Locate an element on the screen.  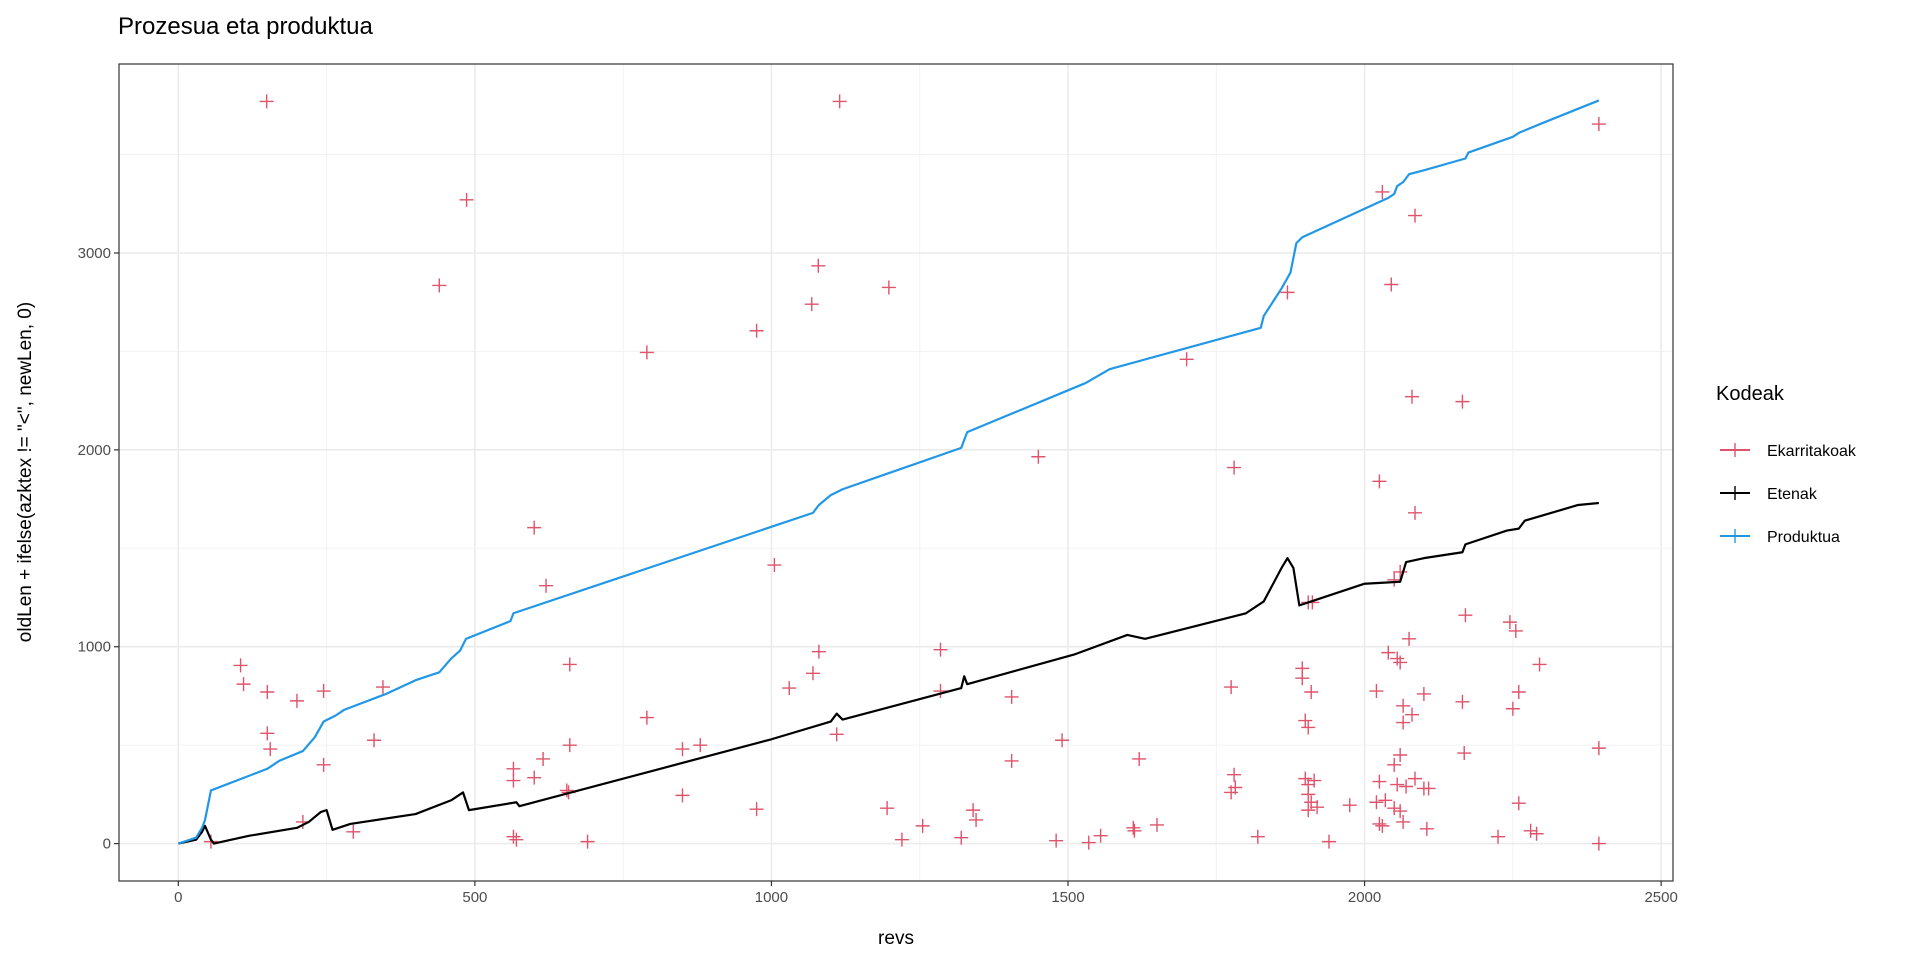
y-tick-label: 2000 is located at coordinates (94, 450).